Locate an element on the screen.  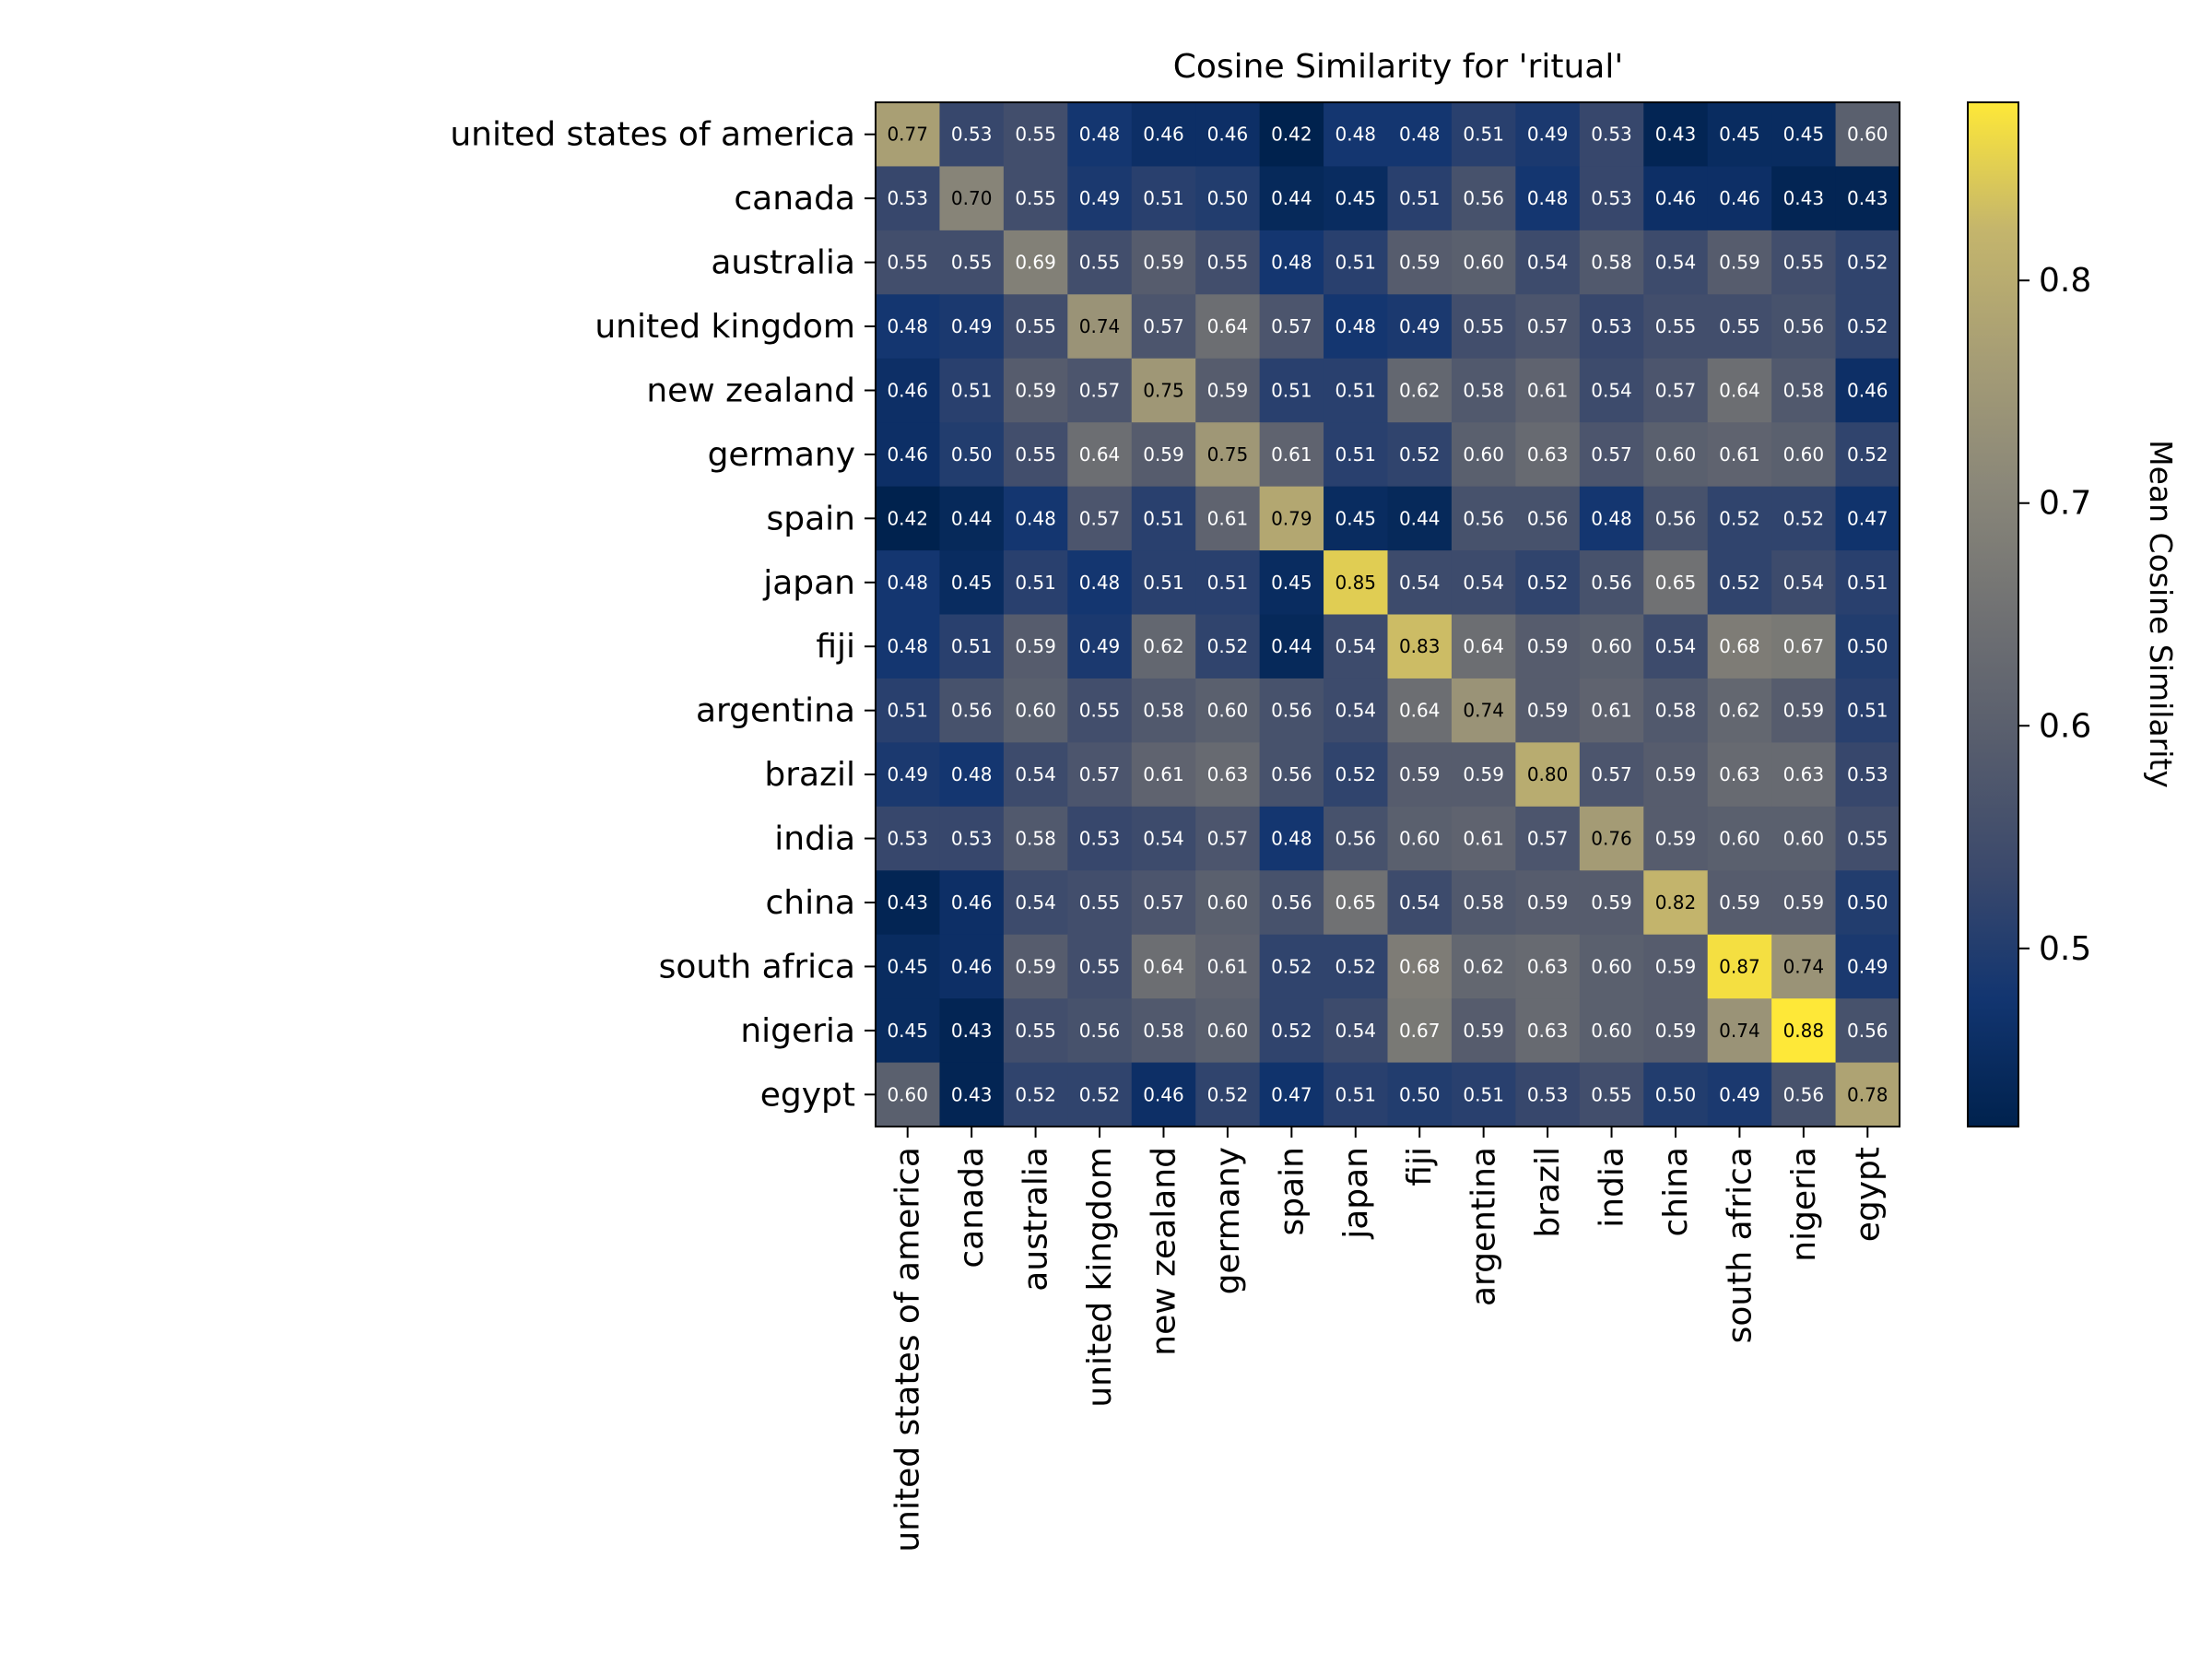
cell-value-label: 0.49 is located at coordinates (1100, 646).